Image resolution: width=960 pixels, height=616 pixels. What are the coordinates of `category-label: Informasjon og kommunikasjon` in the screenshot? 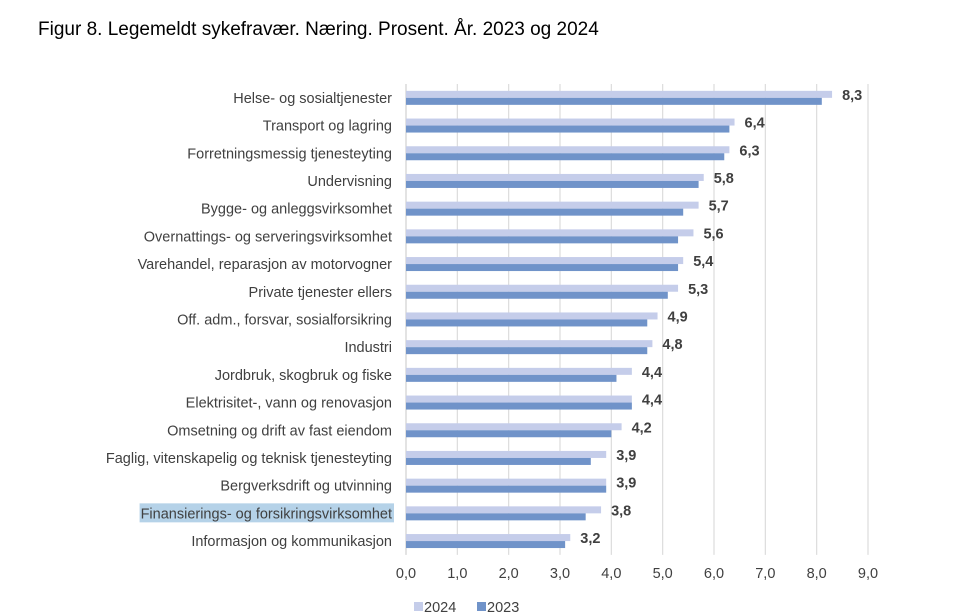 It's located at (291, 542).